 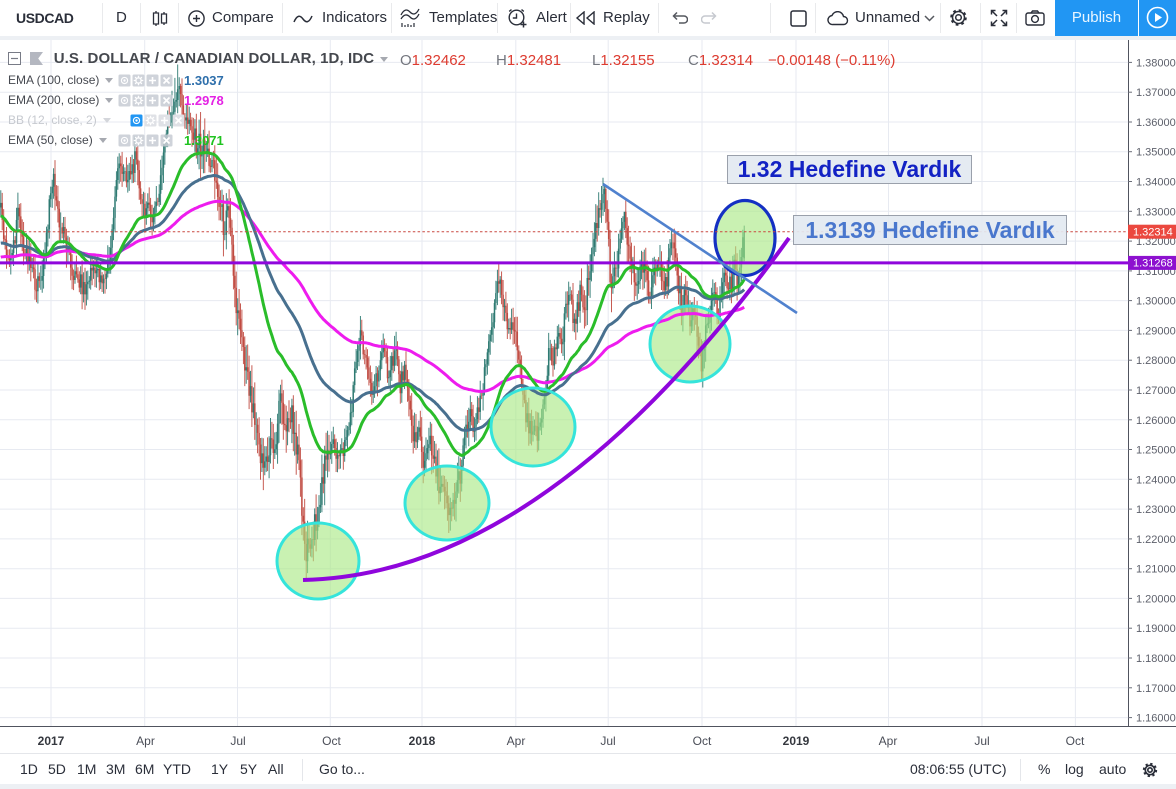 What do you see at coordinates (1156, 212) in the screenshot?
I see `svg-text: 1.33000` at bounding box center [1156, 212].